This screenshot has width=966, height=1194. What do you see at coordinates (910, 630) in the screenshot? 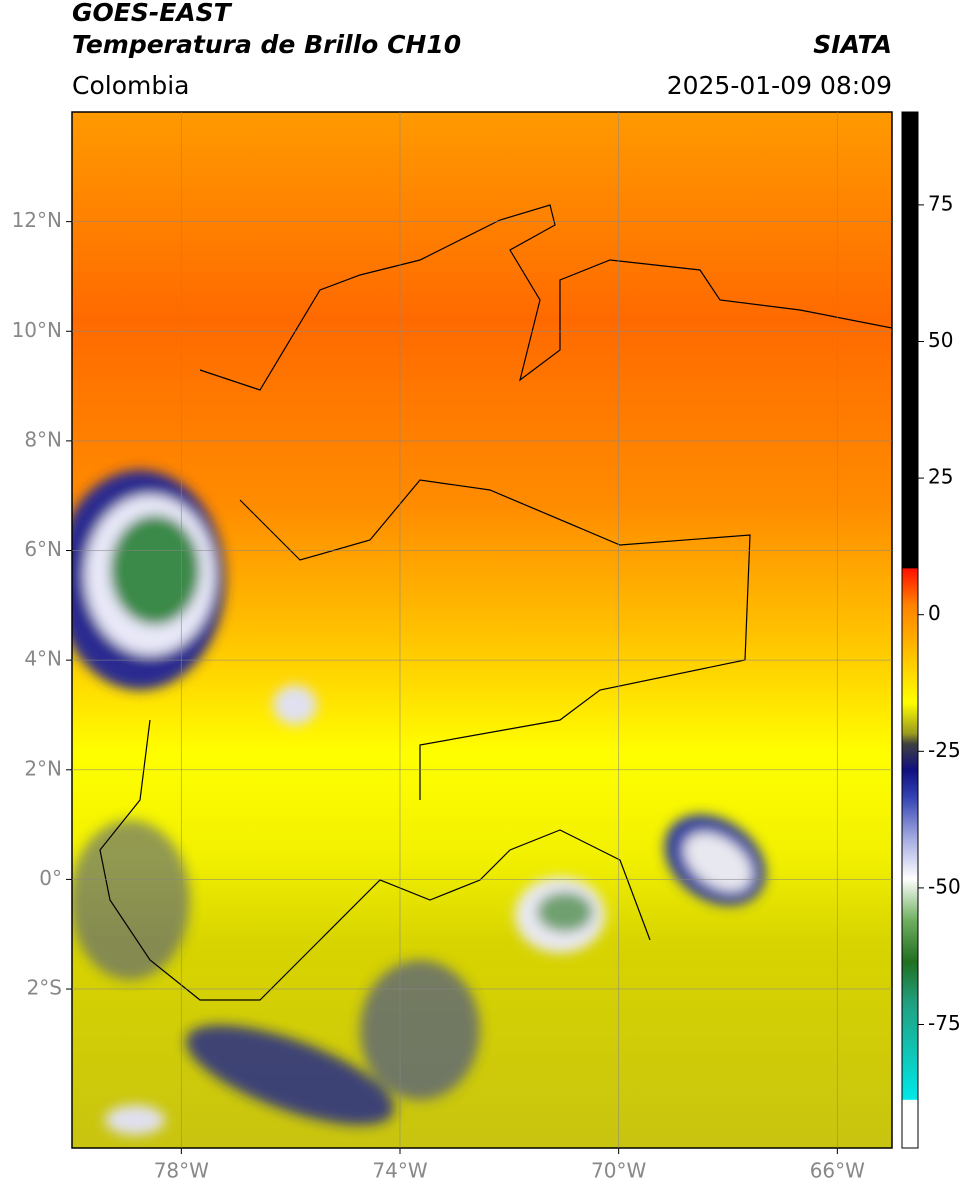
I see `colorbar` at bounding box center [910, 630].